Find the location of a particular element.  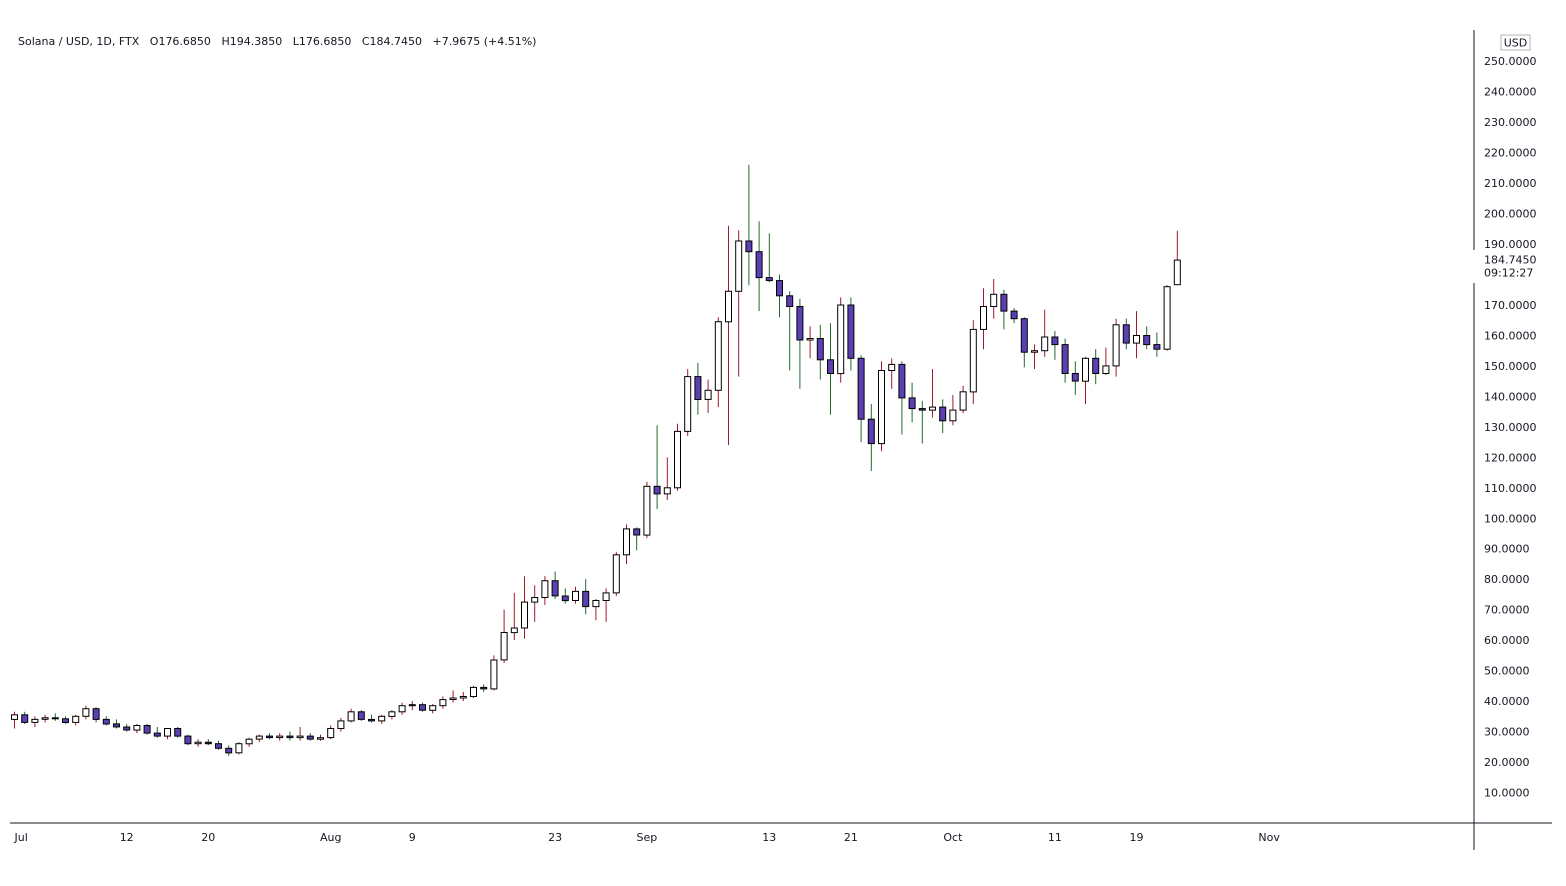

price-tick-label: 60.0000 is located at coordinates (1507, 640).